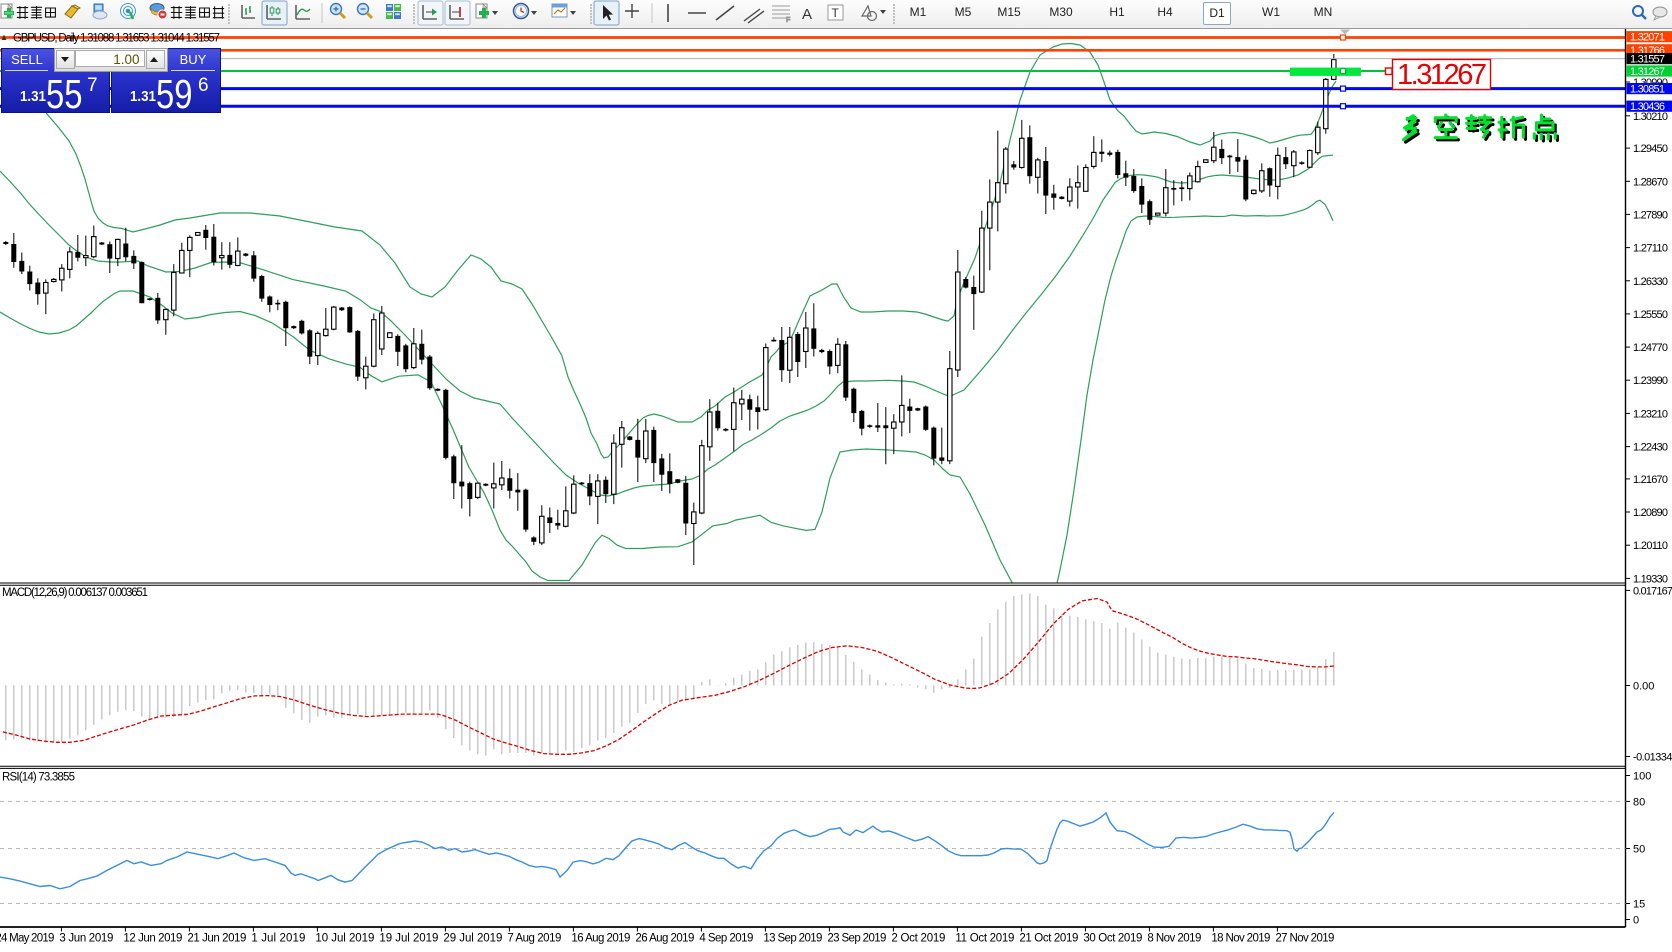 The height and width of the screenshot is (952, 1672). I want to click on svg-text: 7 Aug 2019, so click(534, 939).